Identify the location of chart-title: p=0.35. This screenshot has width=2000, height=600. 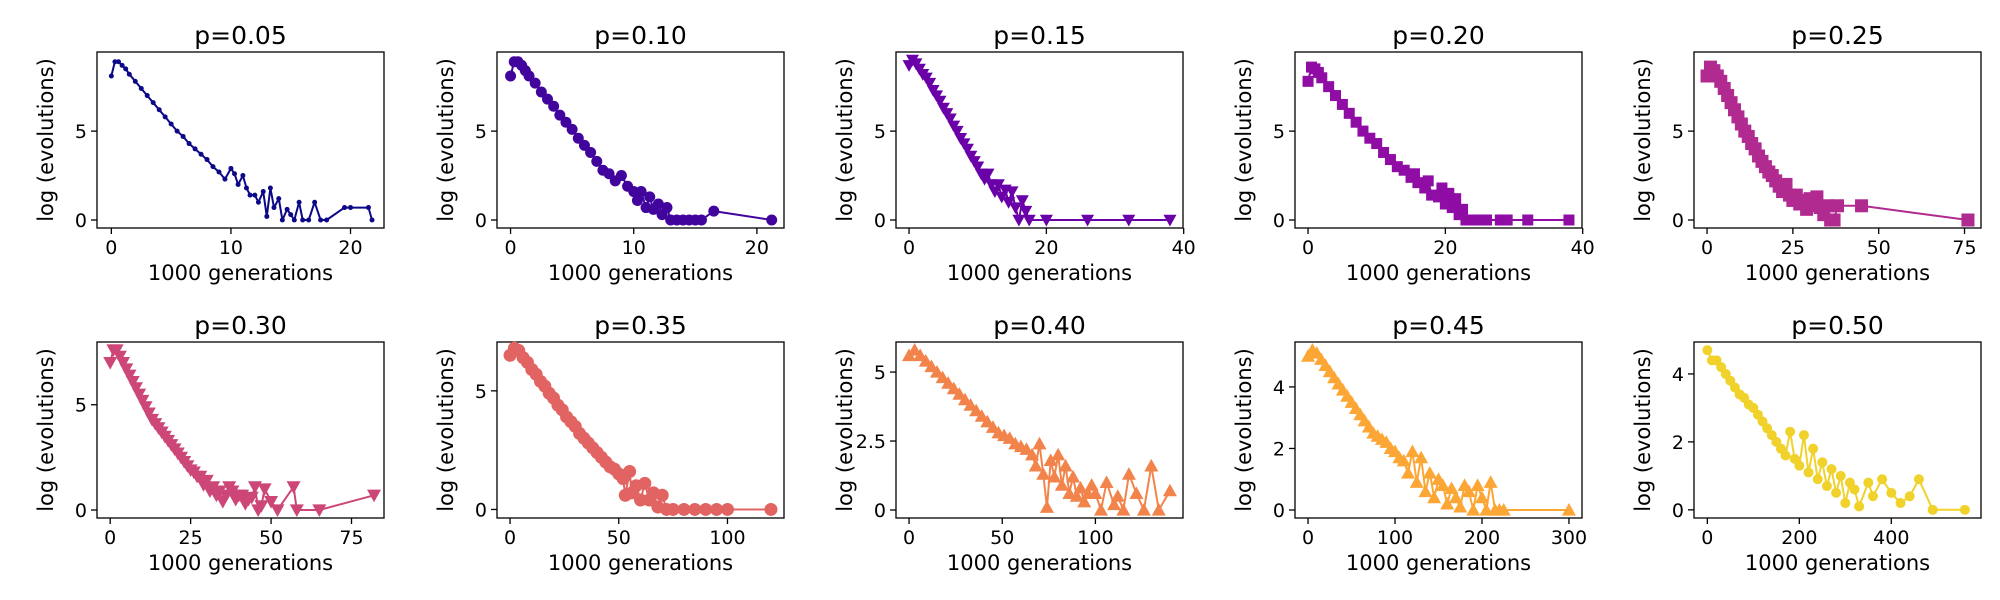
(640, 325).